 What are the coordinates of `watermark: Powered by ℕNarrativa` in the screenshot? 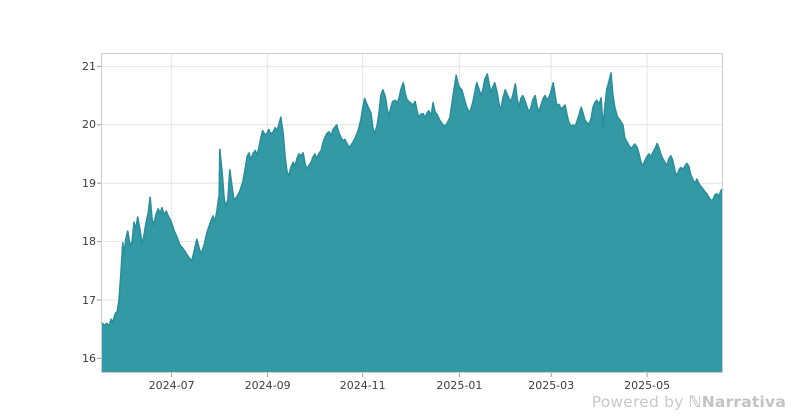 It's located at (689, 402).